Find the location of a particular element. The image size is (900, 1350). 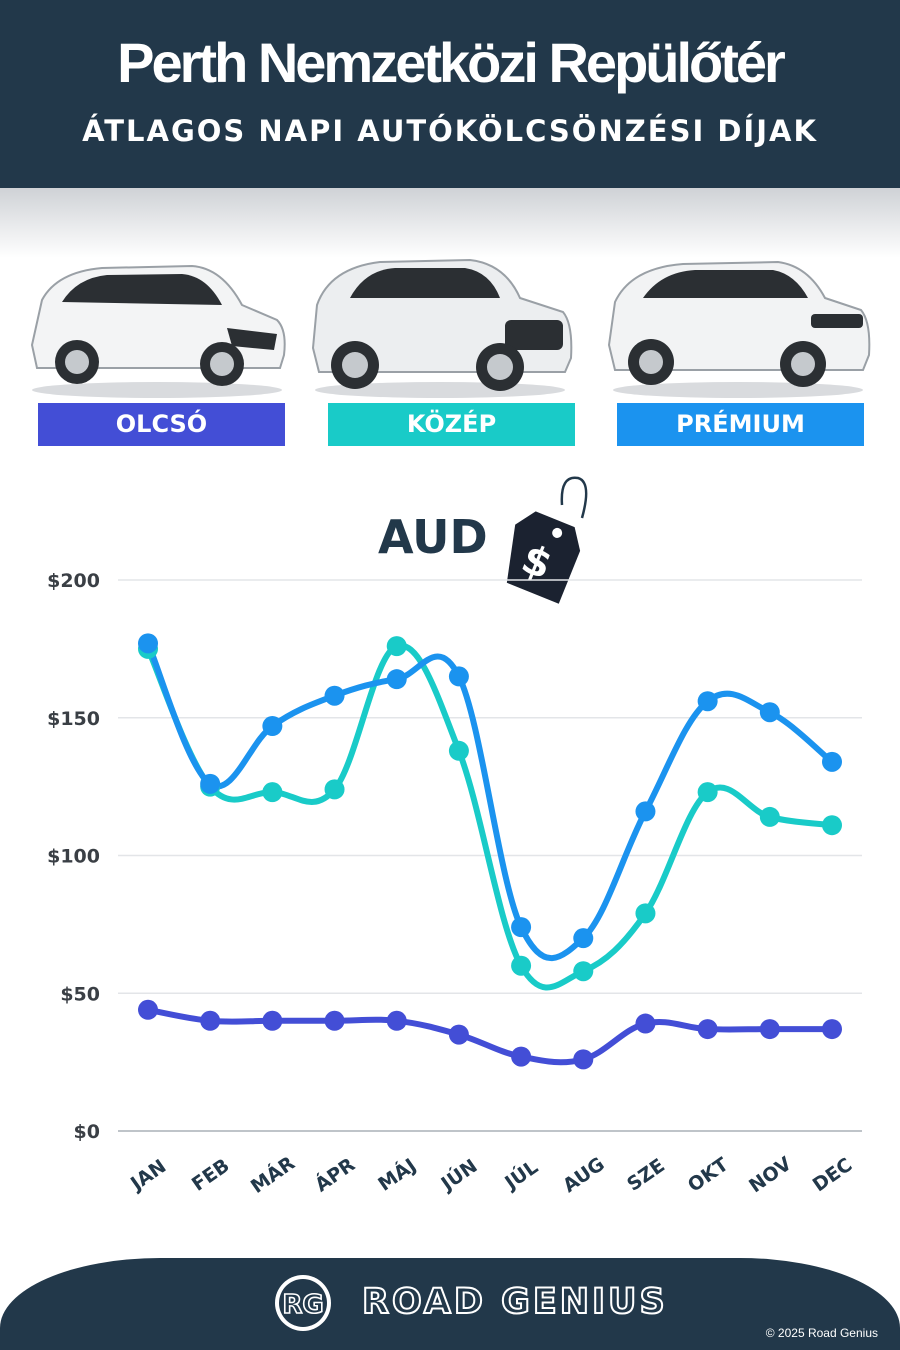

x-tick-label: JÚN is located at coordinates (458, 1174).